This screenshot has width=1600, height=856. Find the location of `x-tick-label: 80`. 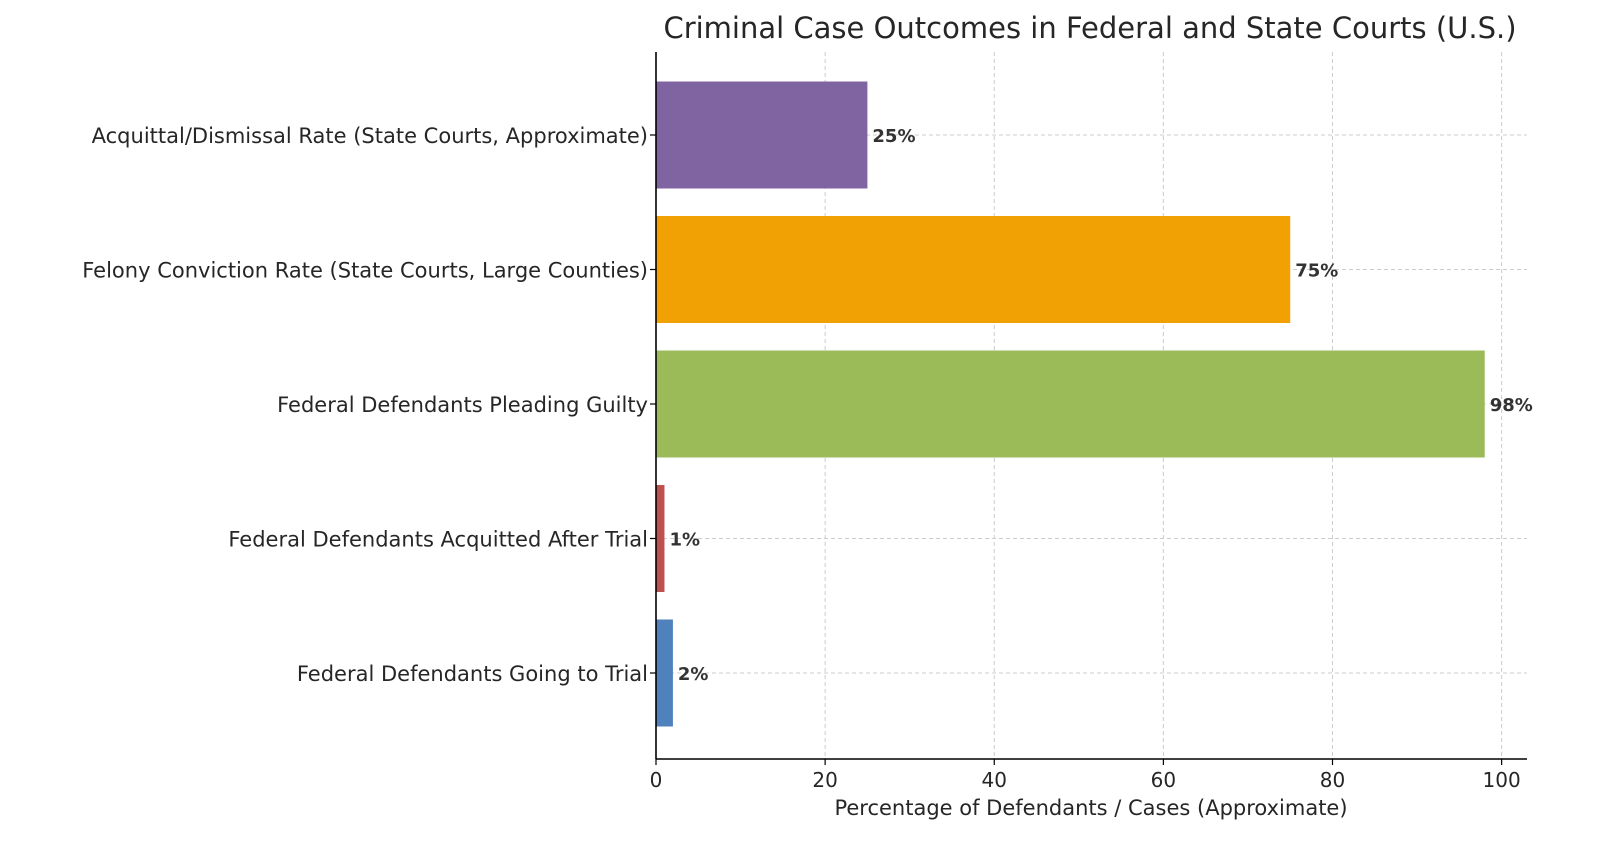

x-tick-label: 80 is located at coordinates (1332, 780).